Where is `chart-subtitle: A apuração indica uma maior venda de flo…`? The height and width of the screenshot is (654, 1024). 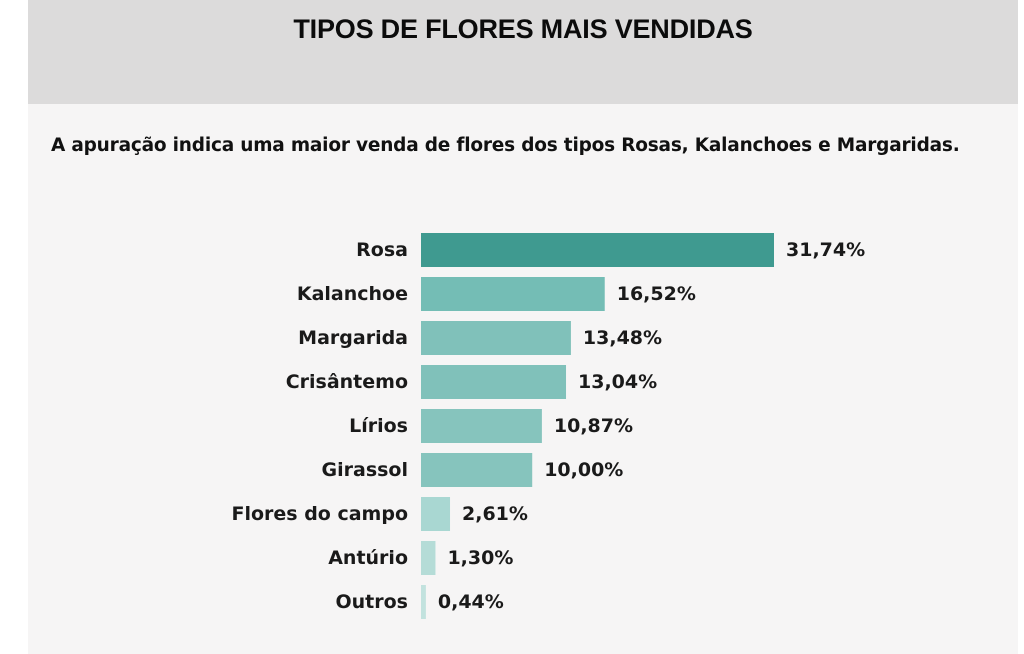 chart-subtitle: A apuração indica uma maior venda de flo… is located at coordinates (505, 145).